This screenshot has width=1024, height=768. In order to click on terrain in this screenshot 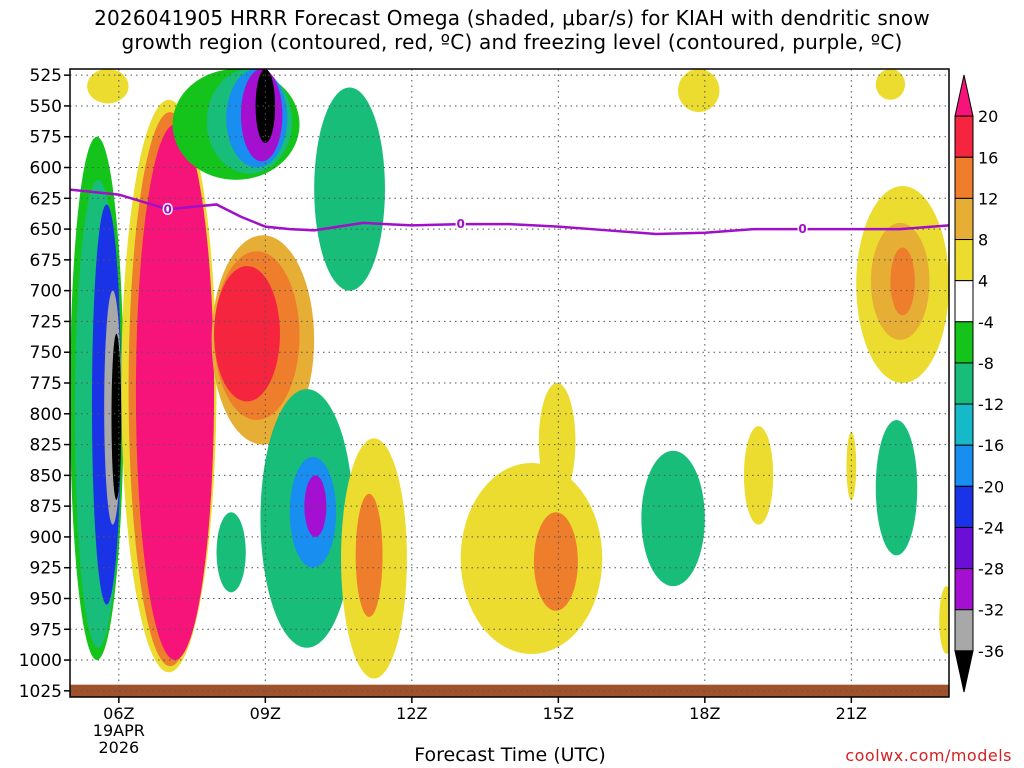, I will do `click(509, 690)`.